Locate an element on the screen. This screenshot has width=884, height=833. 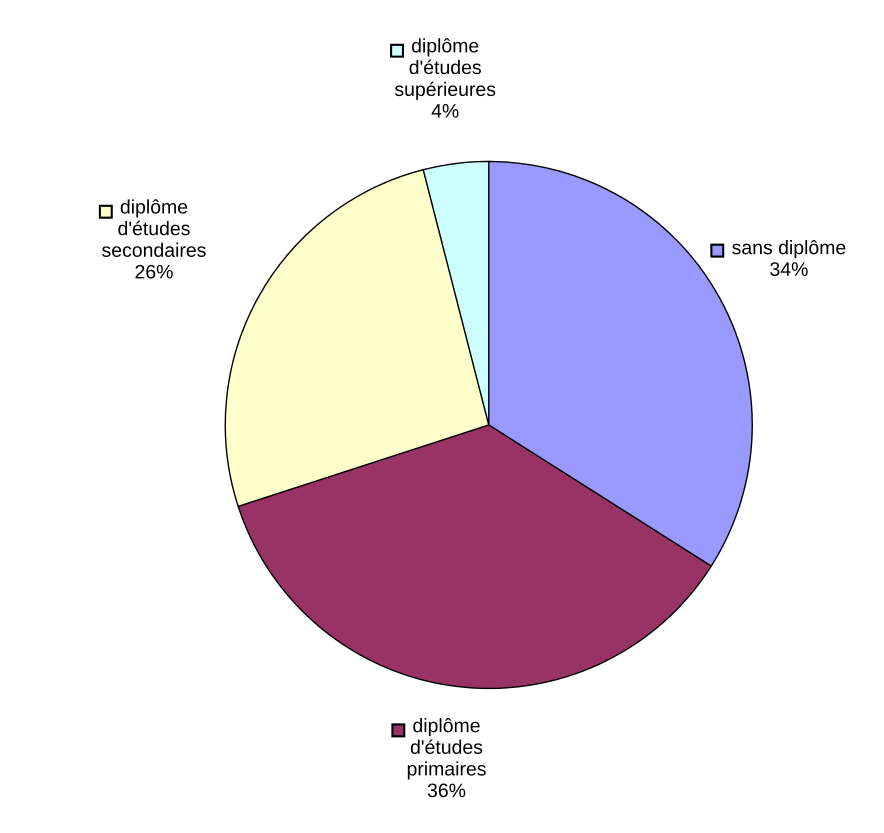
data-label: 36% is located at coordinates (447, 790).